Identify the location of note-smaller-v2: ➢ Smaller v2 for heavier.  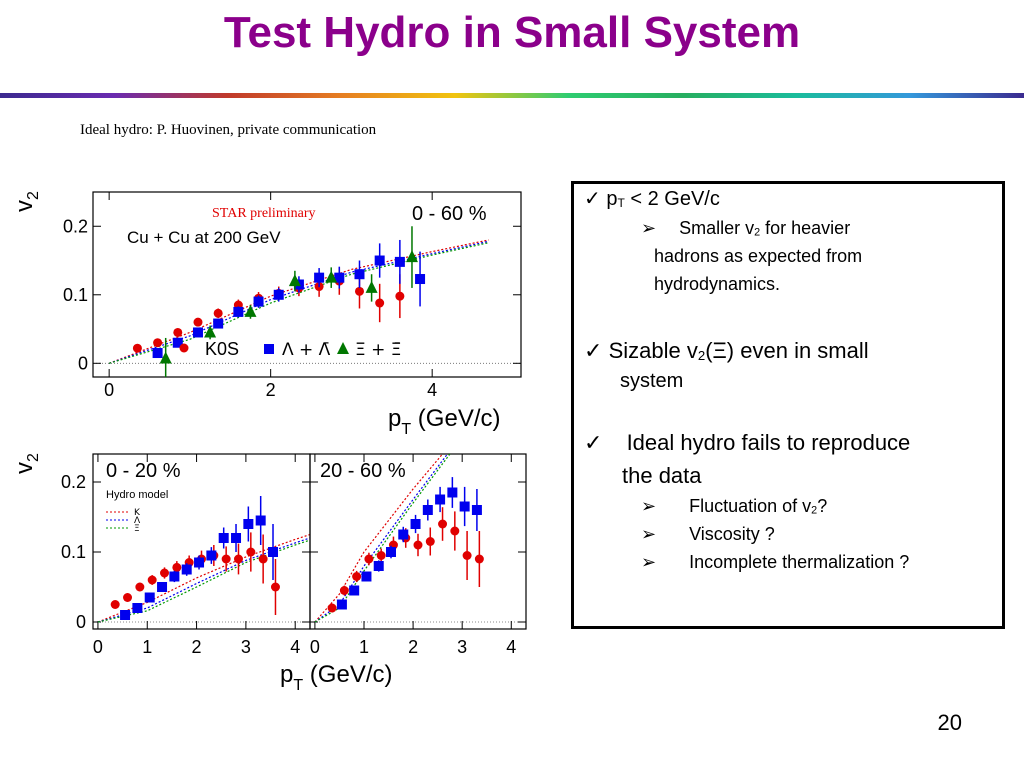
(746, 228).